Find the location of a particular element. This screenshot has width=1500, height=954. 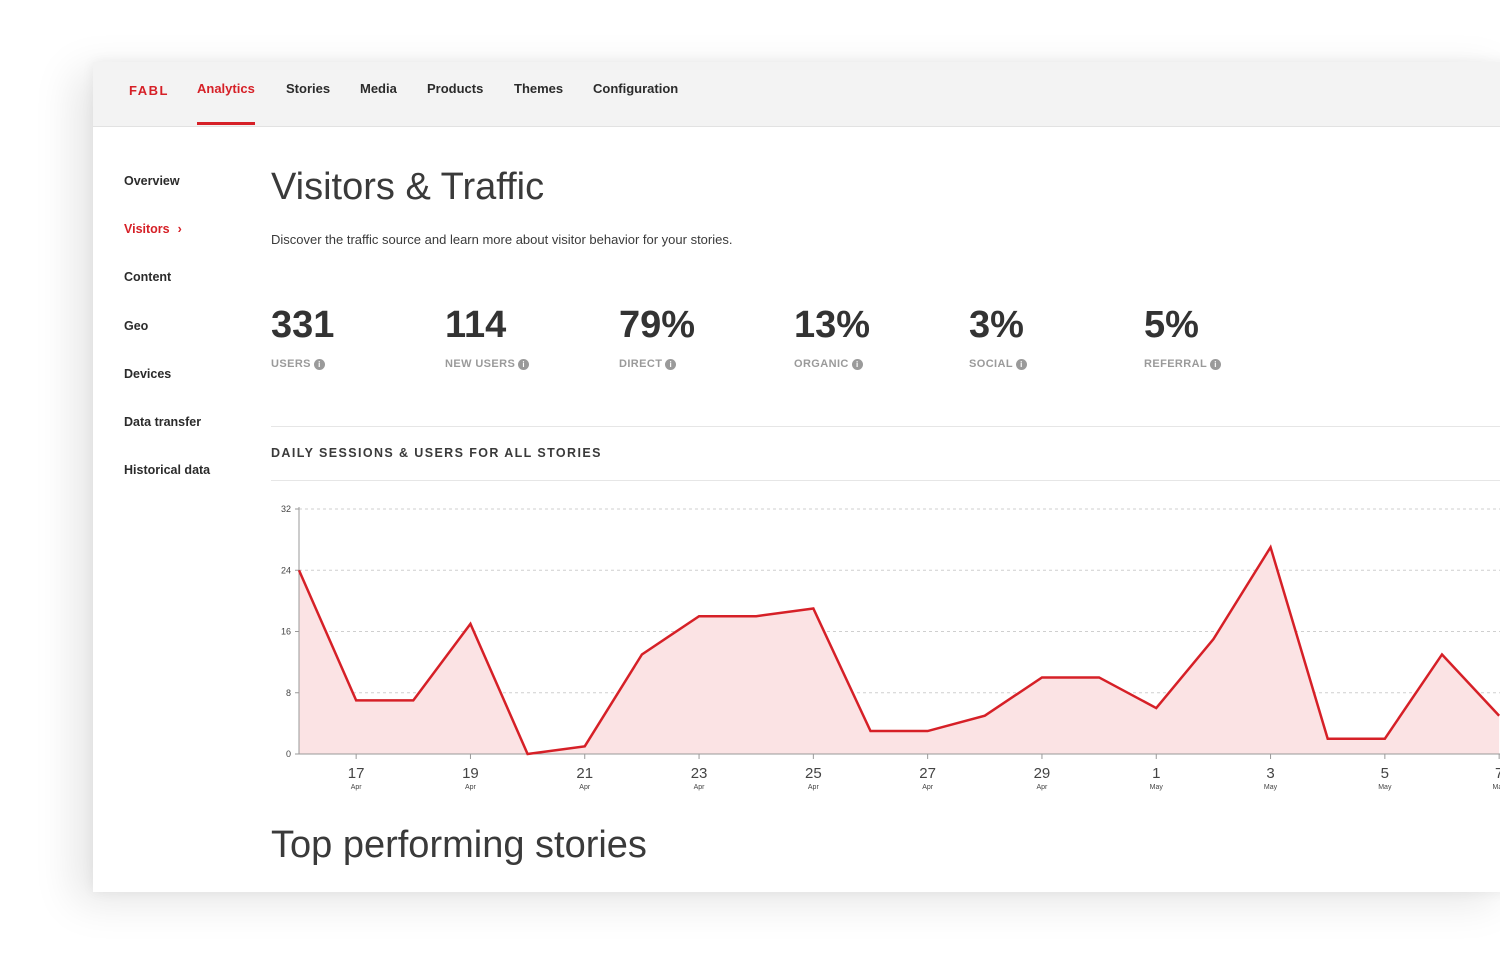

stat-label: NEW USERS is located at coordinates (480, 364).